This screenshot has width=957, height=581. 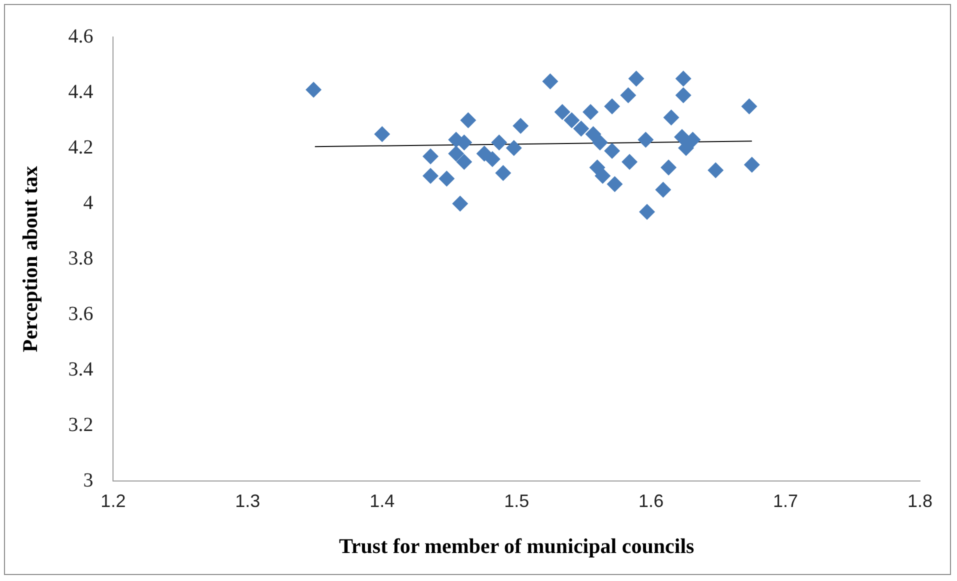 I want to click on y-tick-label: 4.4, so click(x=81, y=91).